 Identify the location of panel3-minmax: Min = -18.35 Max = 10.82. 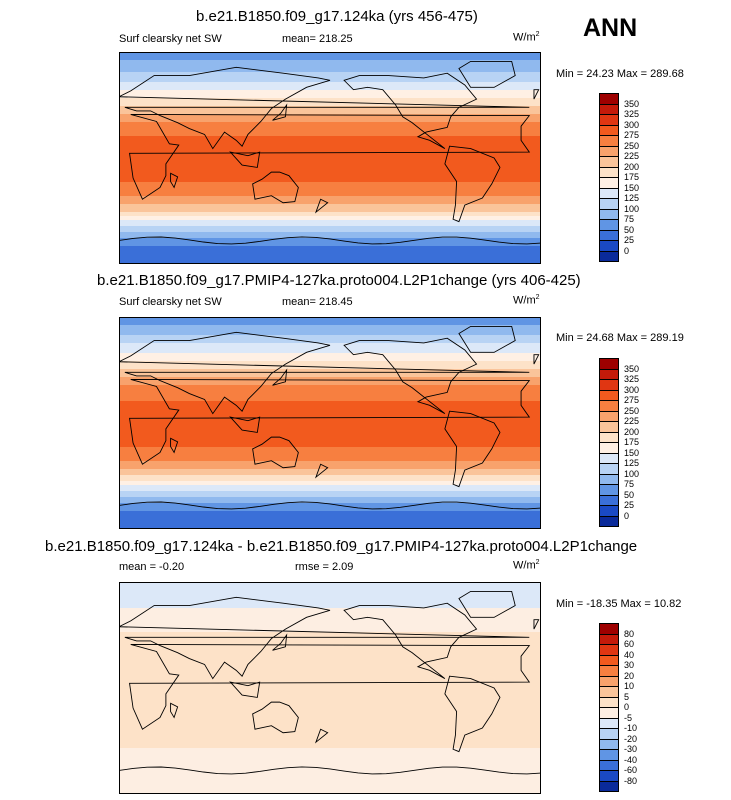
(619, 604).